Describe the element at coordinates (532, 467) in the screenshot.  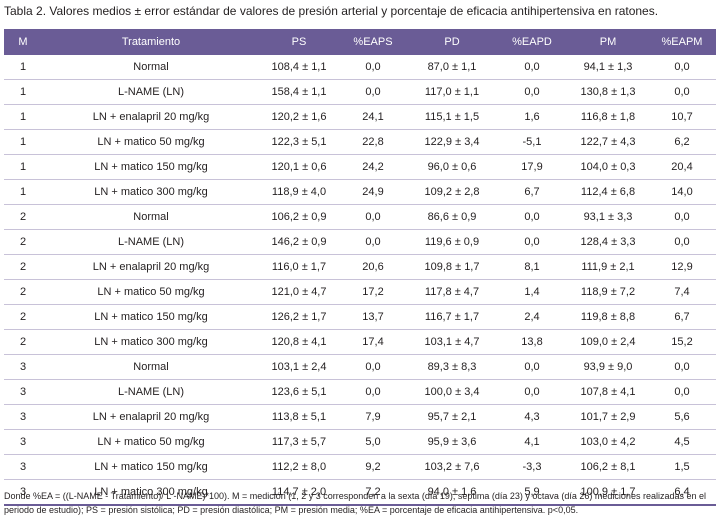
I see `cell-eapd: -3,3` at that location.